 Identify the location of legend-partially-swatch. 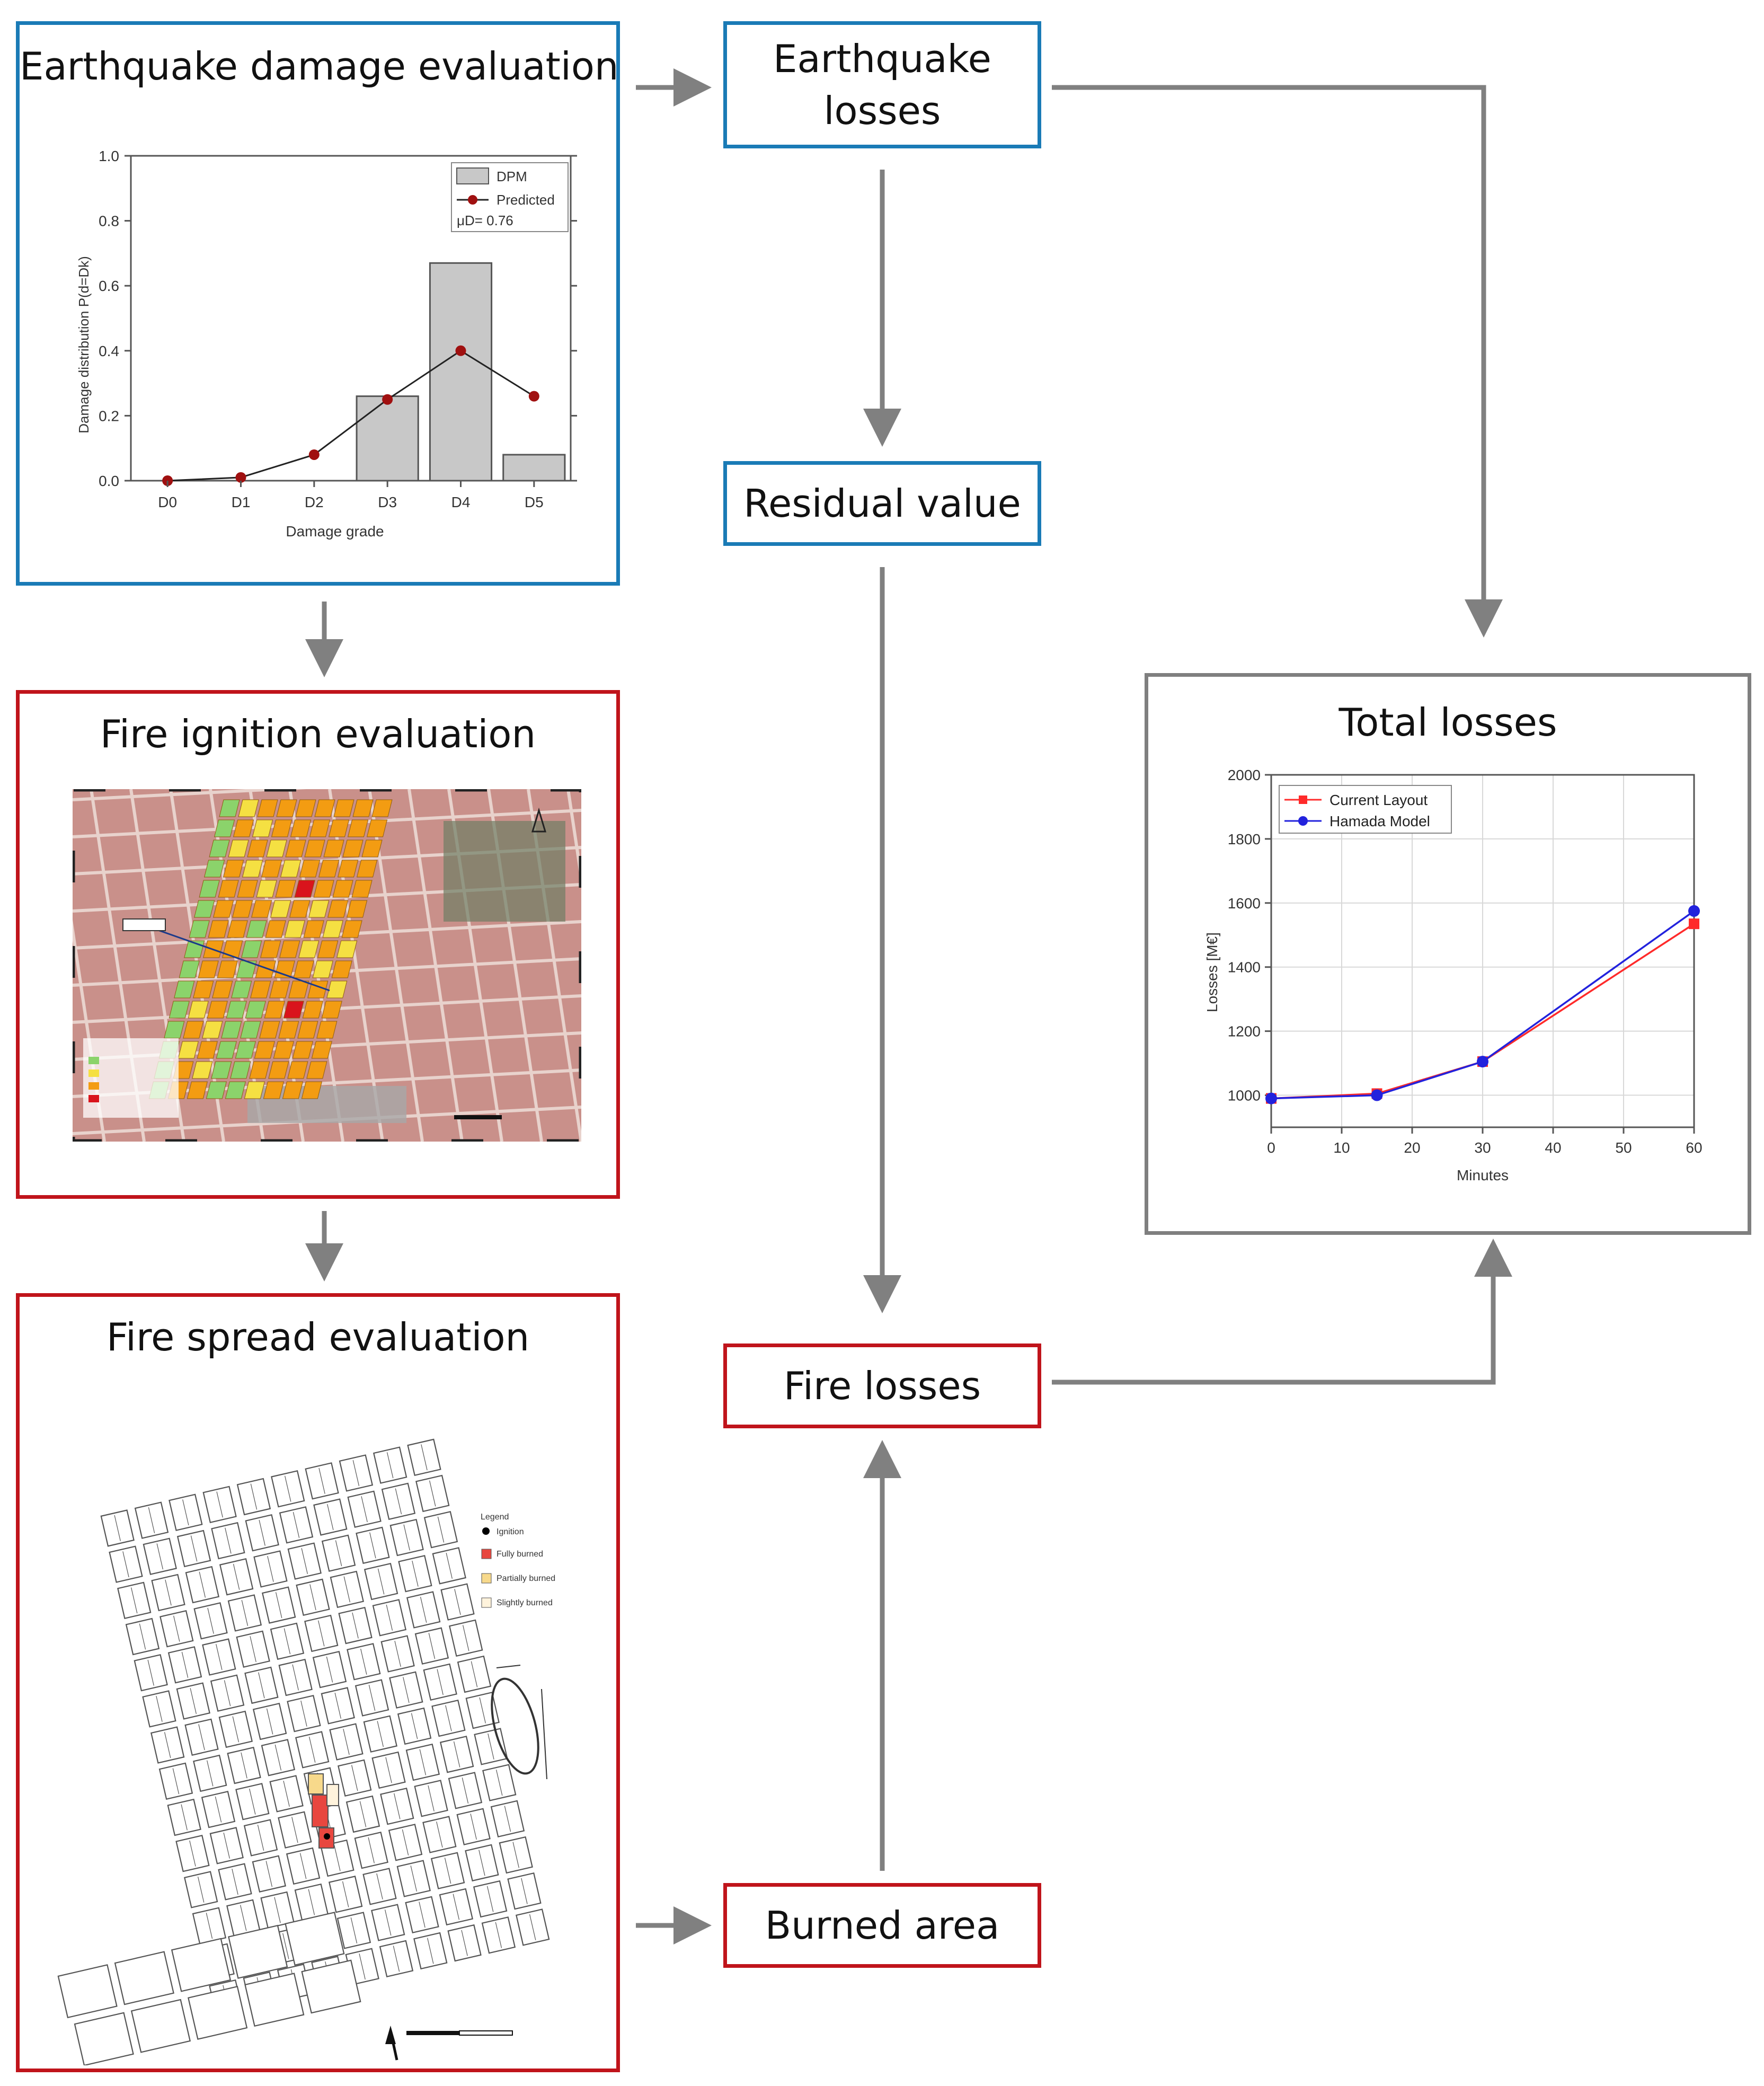
(486, 1579).